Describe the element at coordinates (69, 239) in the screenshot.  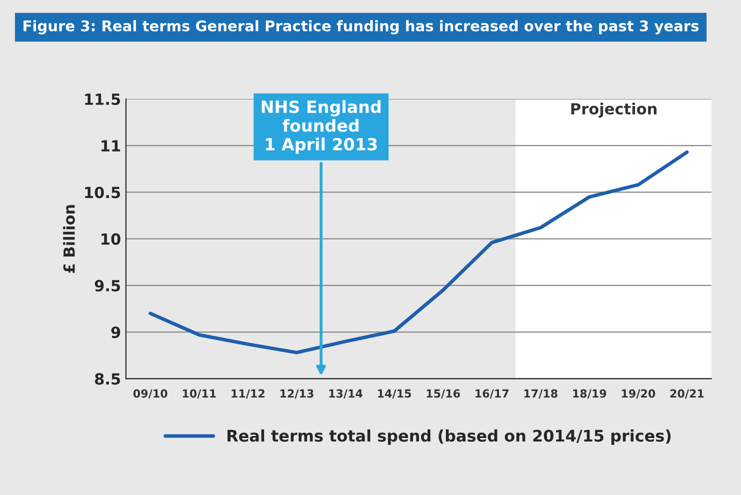
I see `y-axis-title: £ Billion` at that location.